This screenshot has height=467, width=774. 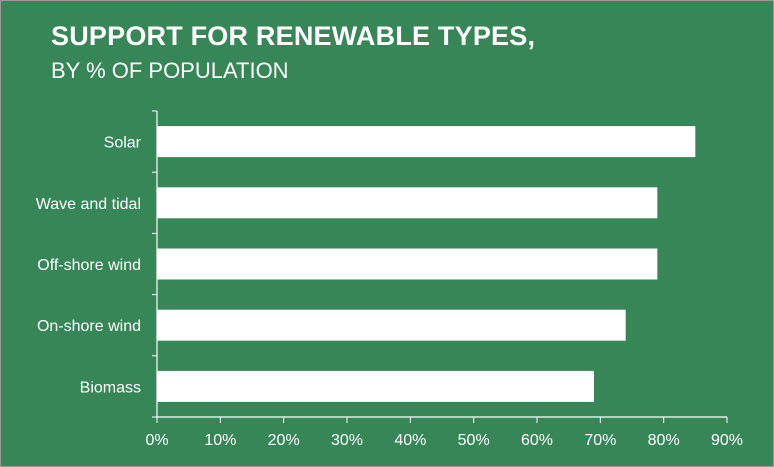 What do you see at coordinates (410, 440) in the screenshot?
I see `x-tick-label: 40%` at bounding box center [410, 440].